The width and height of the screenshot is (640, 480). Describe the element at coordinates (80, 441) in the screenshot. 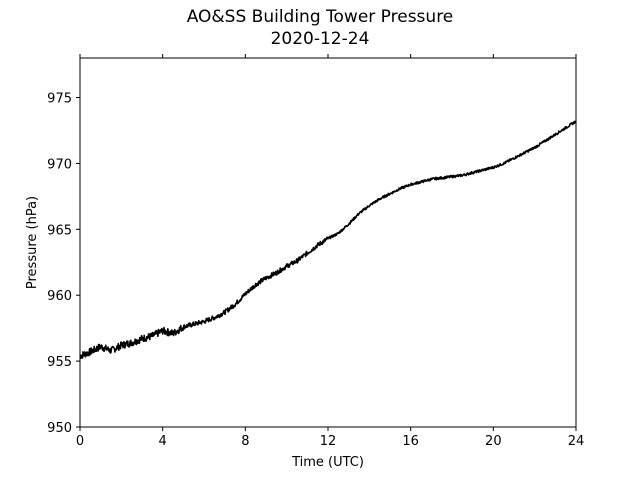

I see `x-tick-label: 0` at that location.